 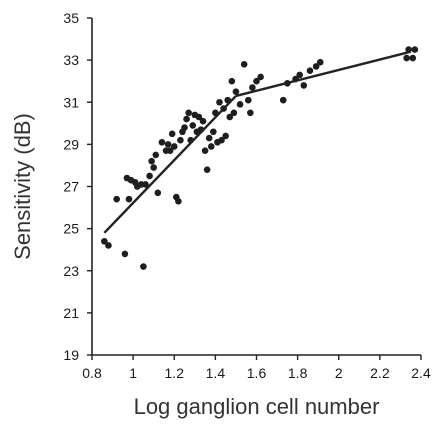 I want to click on y-axis-title: Sensitivity (dB), so click(x=22, y=186).